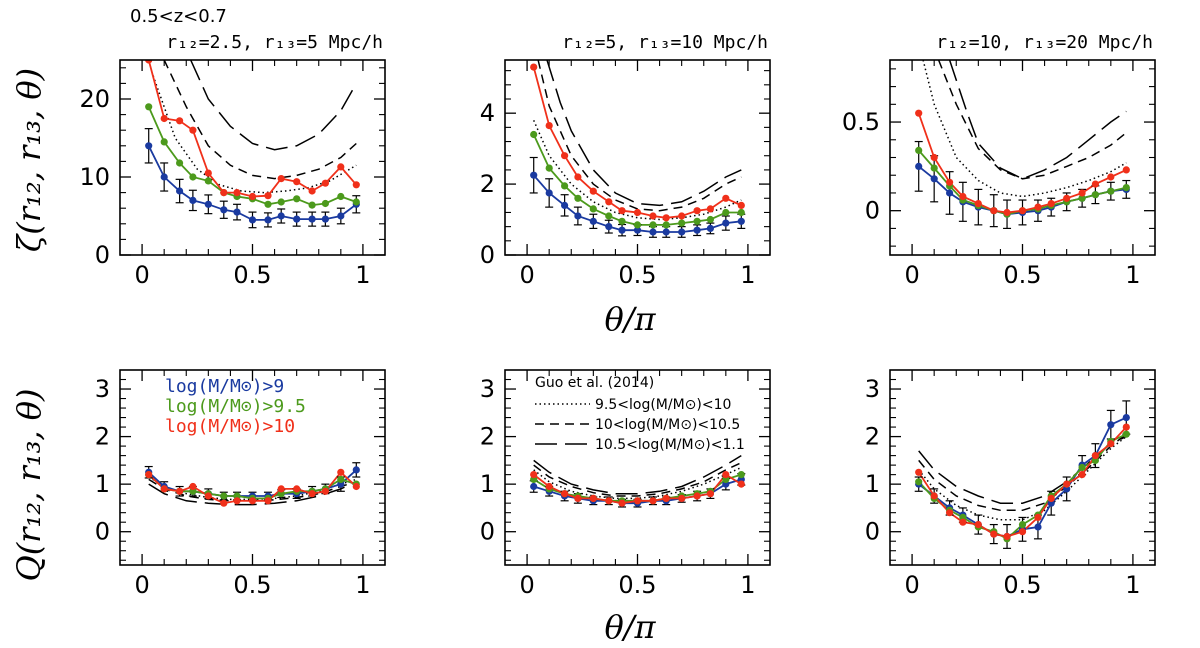 The image size is (1200, 648). Describe the element at coordinates (235, 406) in the screenshot. I see `mass-legend-item-9-5: log(M/M⊙)>9.5` at that location.